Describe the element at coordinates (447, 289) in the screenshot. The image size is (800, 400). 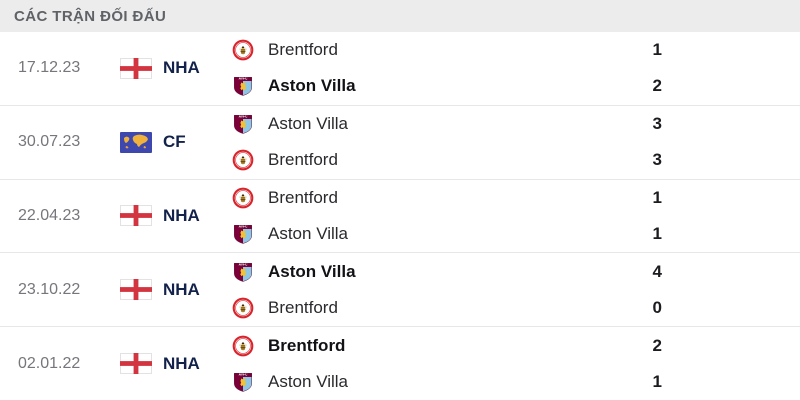
I see `teams-cell: Aston Villa 4 Brentford 0` at that location.